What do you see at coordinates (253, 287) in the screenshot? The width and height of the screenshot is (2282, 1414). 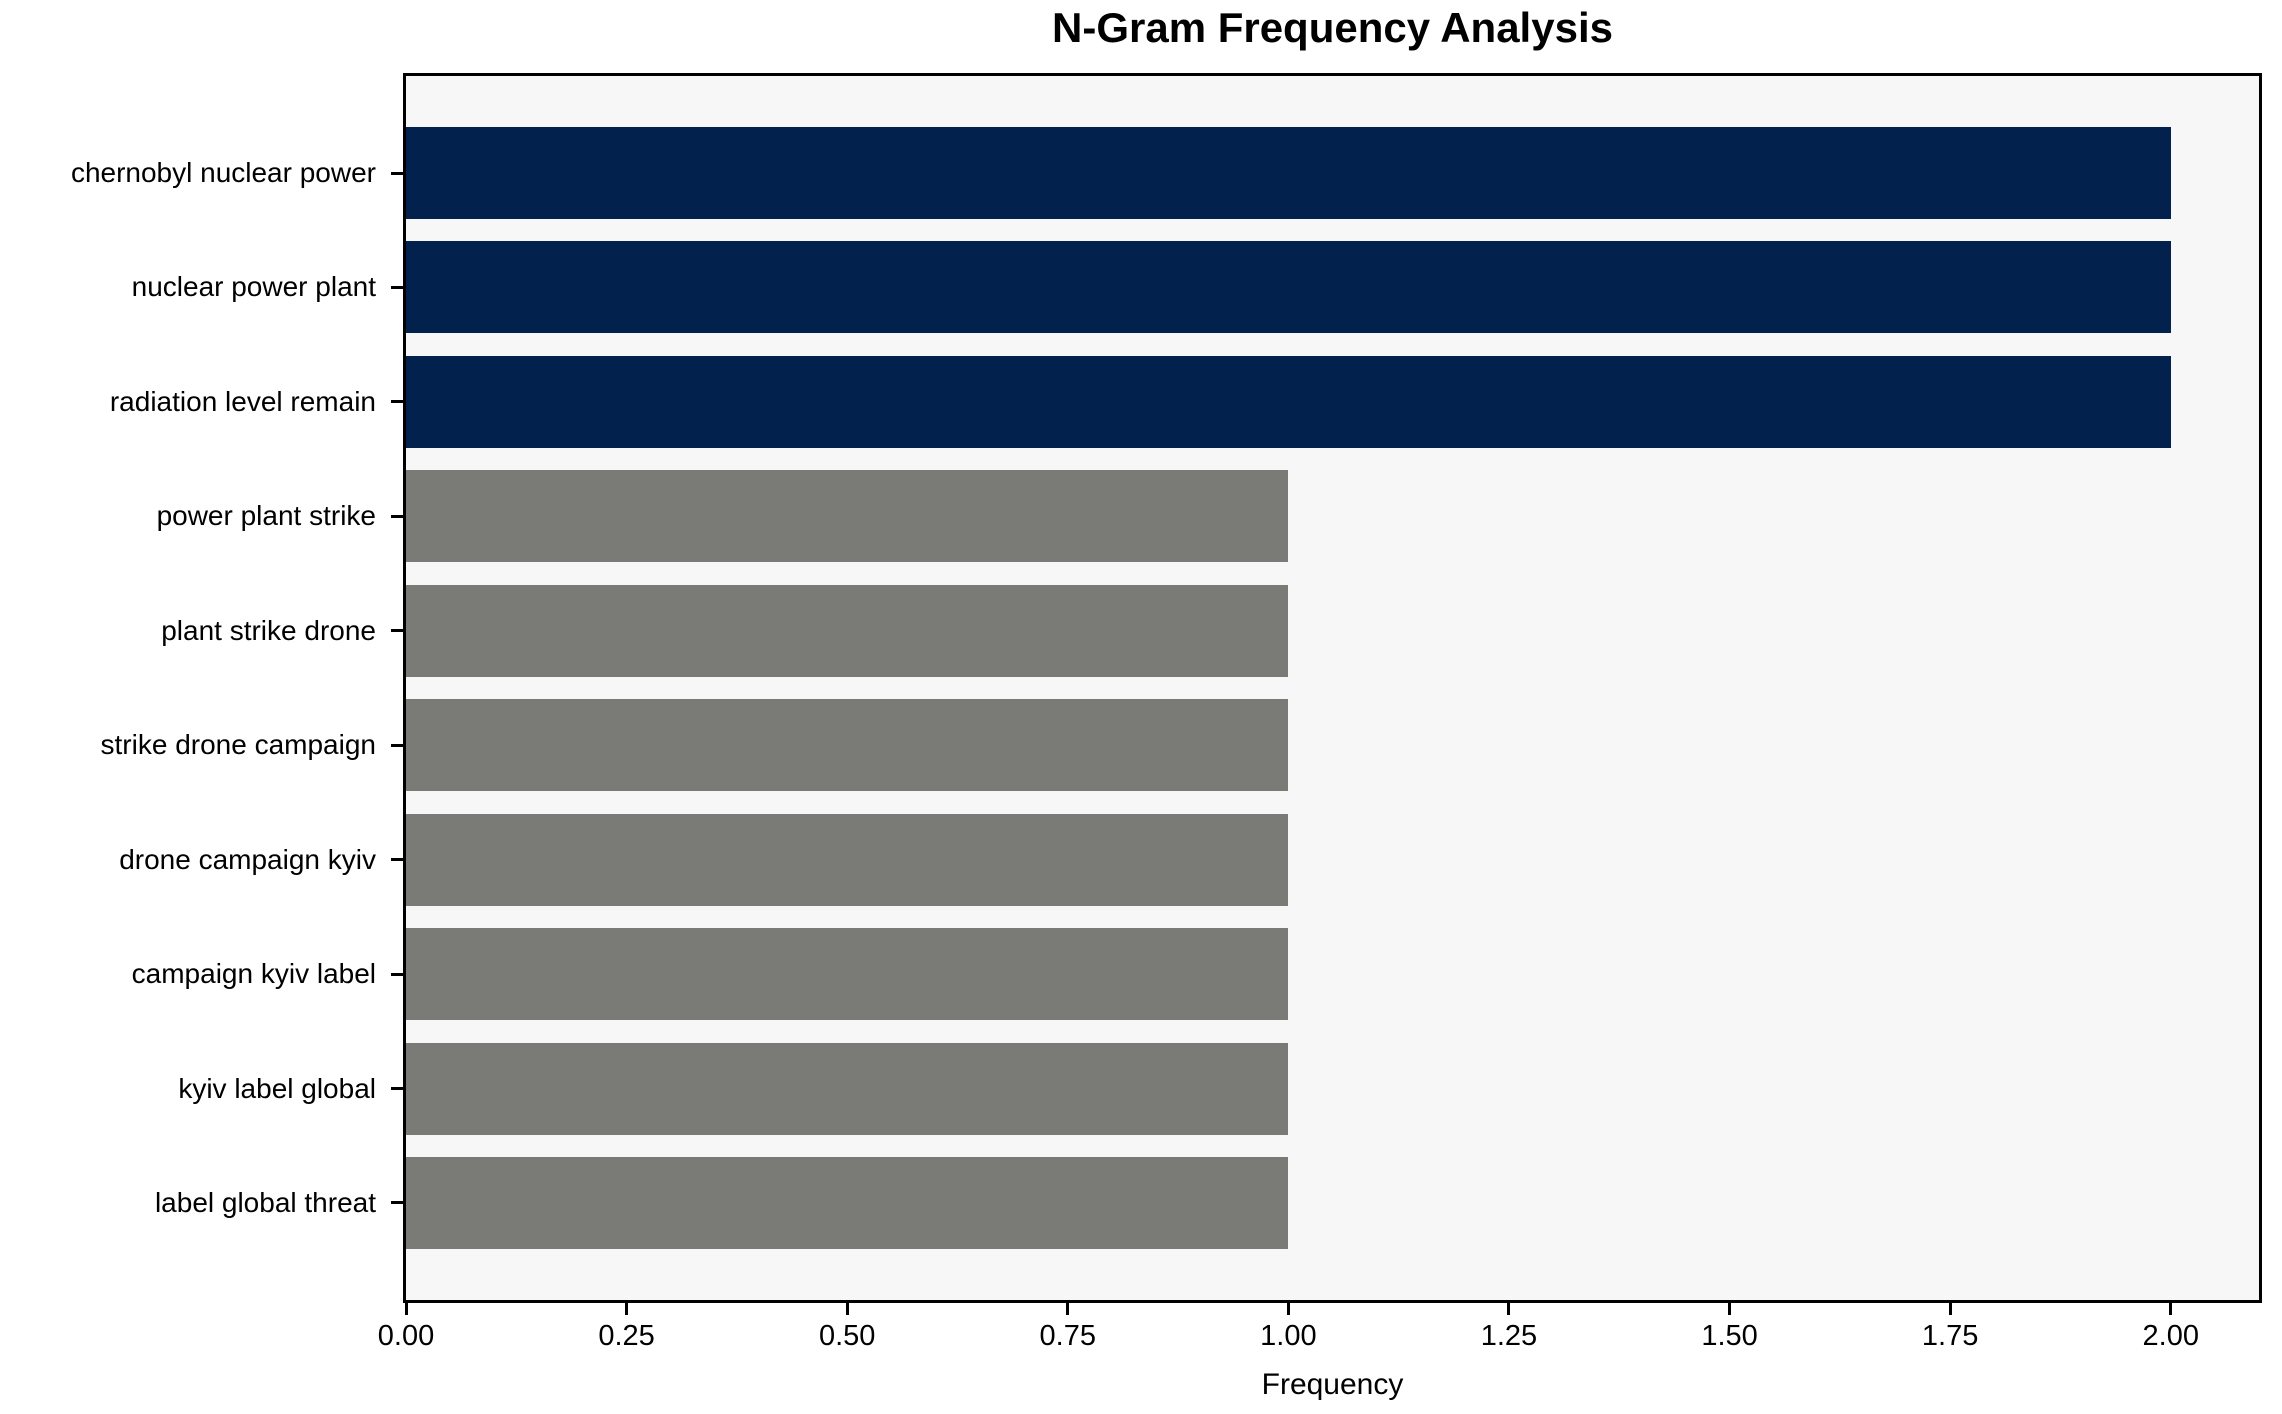 I see `y-tick-label: nuclear power plant` at bounding box center [253, 287].